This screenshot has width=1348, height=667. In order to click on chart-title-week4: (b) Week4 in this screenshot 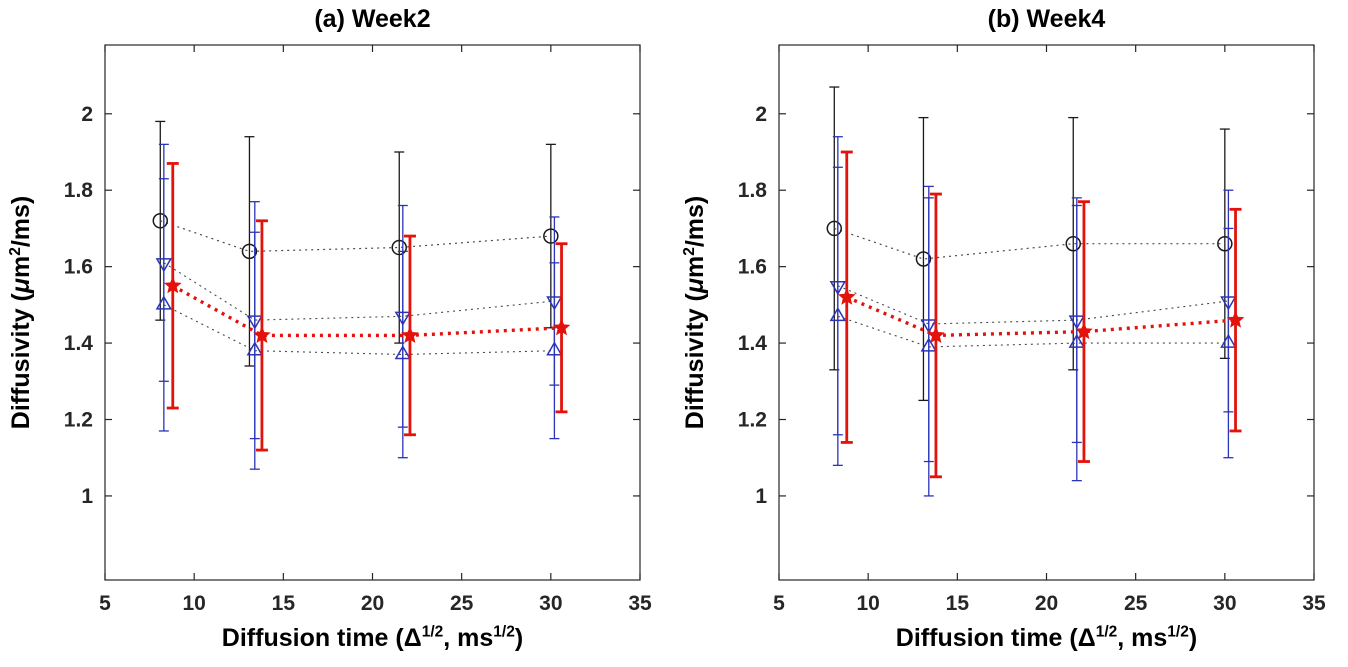, I will do `click(1046, 19)`.